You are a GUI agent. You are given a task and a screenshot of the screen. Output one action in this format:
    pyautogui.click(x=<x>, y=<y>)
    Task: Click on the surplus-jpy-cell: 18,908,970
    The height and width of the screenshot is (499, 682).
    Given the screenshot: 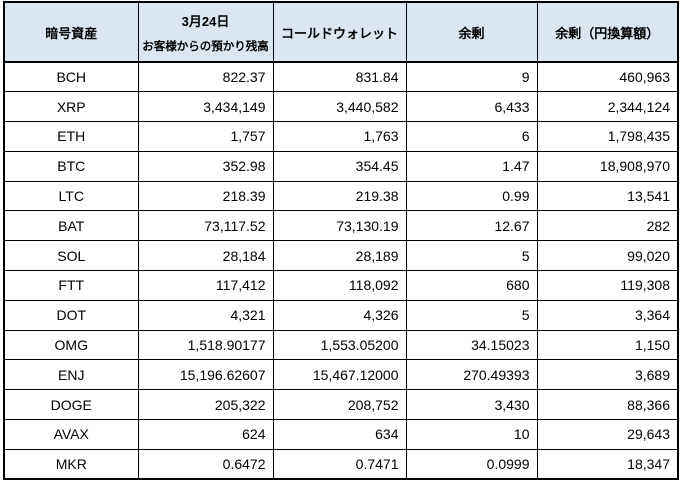 What is the action you would take?
    pyautogui.click(x=607, y=166)
    